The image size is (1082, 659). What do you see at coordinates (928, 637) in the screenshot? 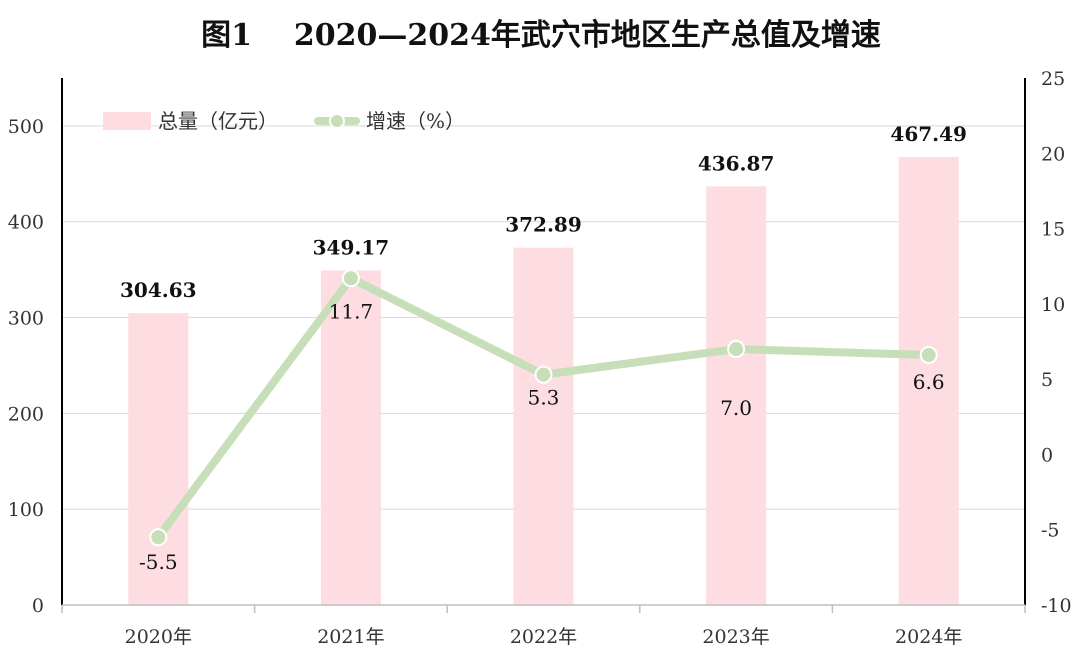
I see `x-category-label: 2024年` at bounding box center [928, 637].